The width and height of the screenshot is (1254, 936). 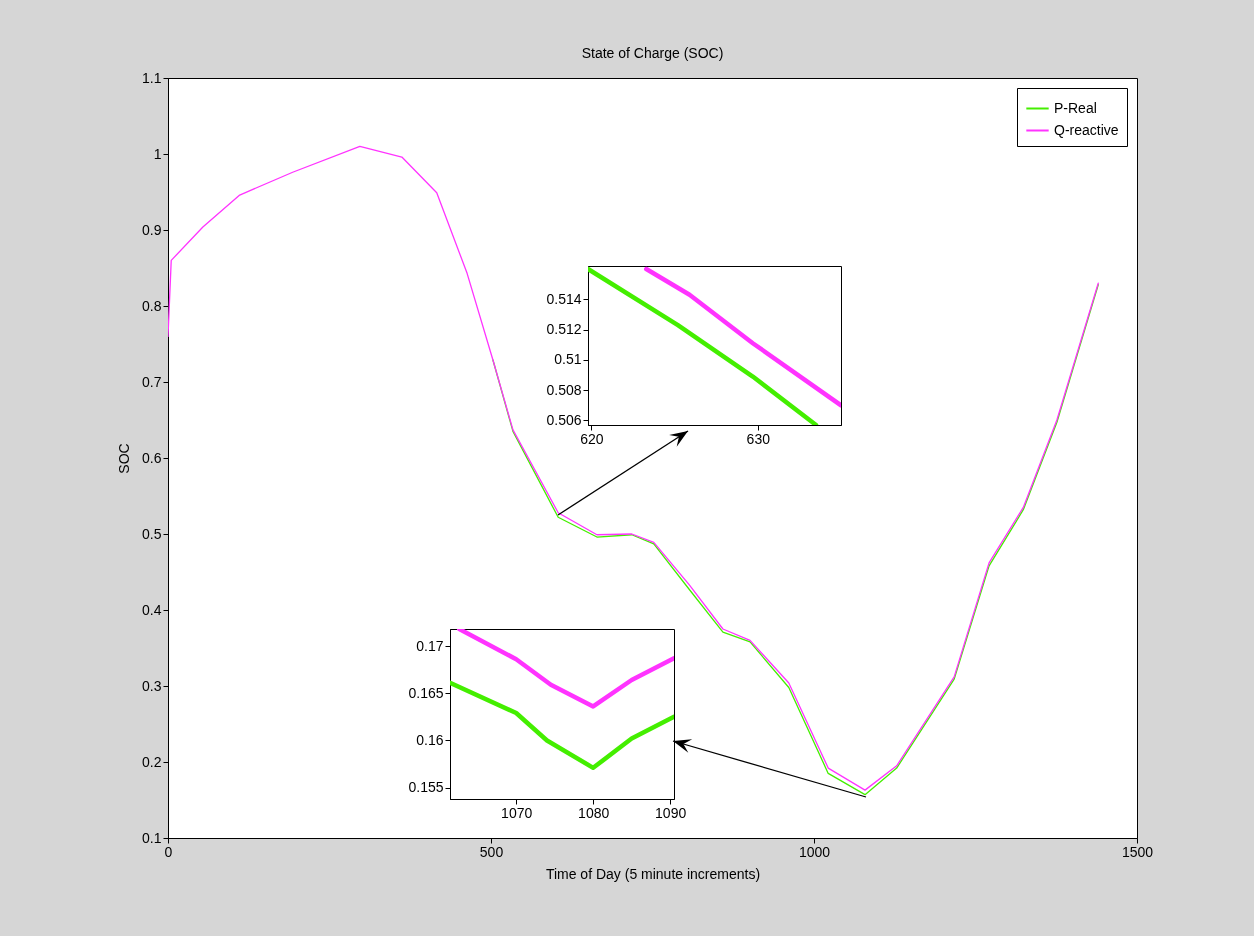 I want to click on y-tick-label: 0.1, so click(x=152, y=837).